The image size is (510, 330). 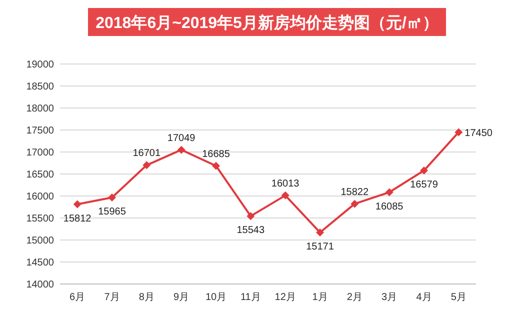 What do you see at coordinates (40, 175) in the screenshot?
I see `y-tick-label: 16500` at bounding box center [40, 175].